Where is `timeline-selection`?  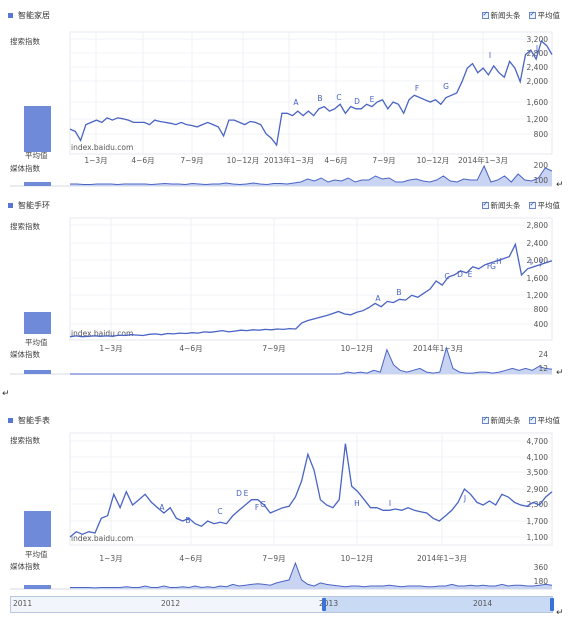
timeline-selection is located at coordinates (437, 604).